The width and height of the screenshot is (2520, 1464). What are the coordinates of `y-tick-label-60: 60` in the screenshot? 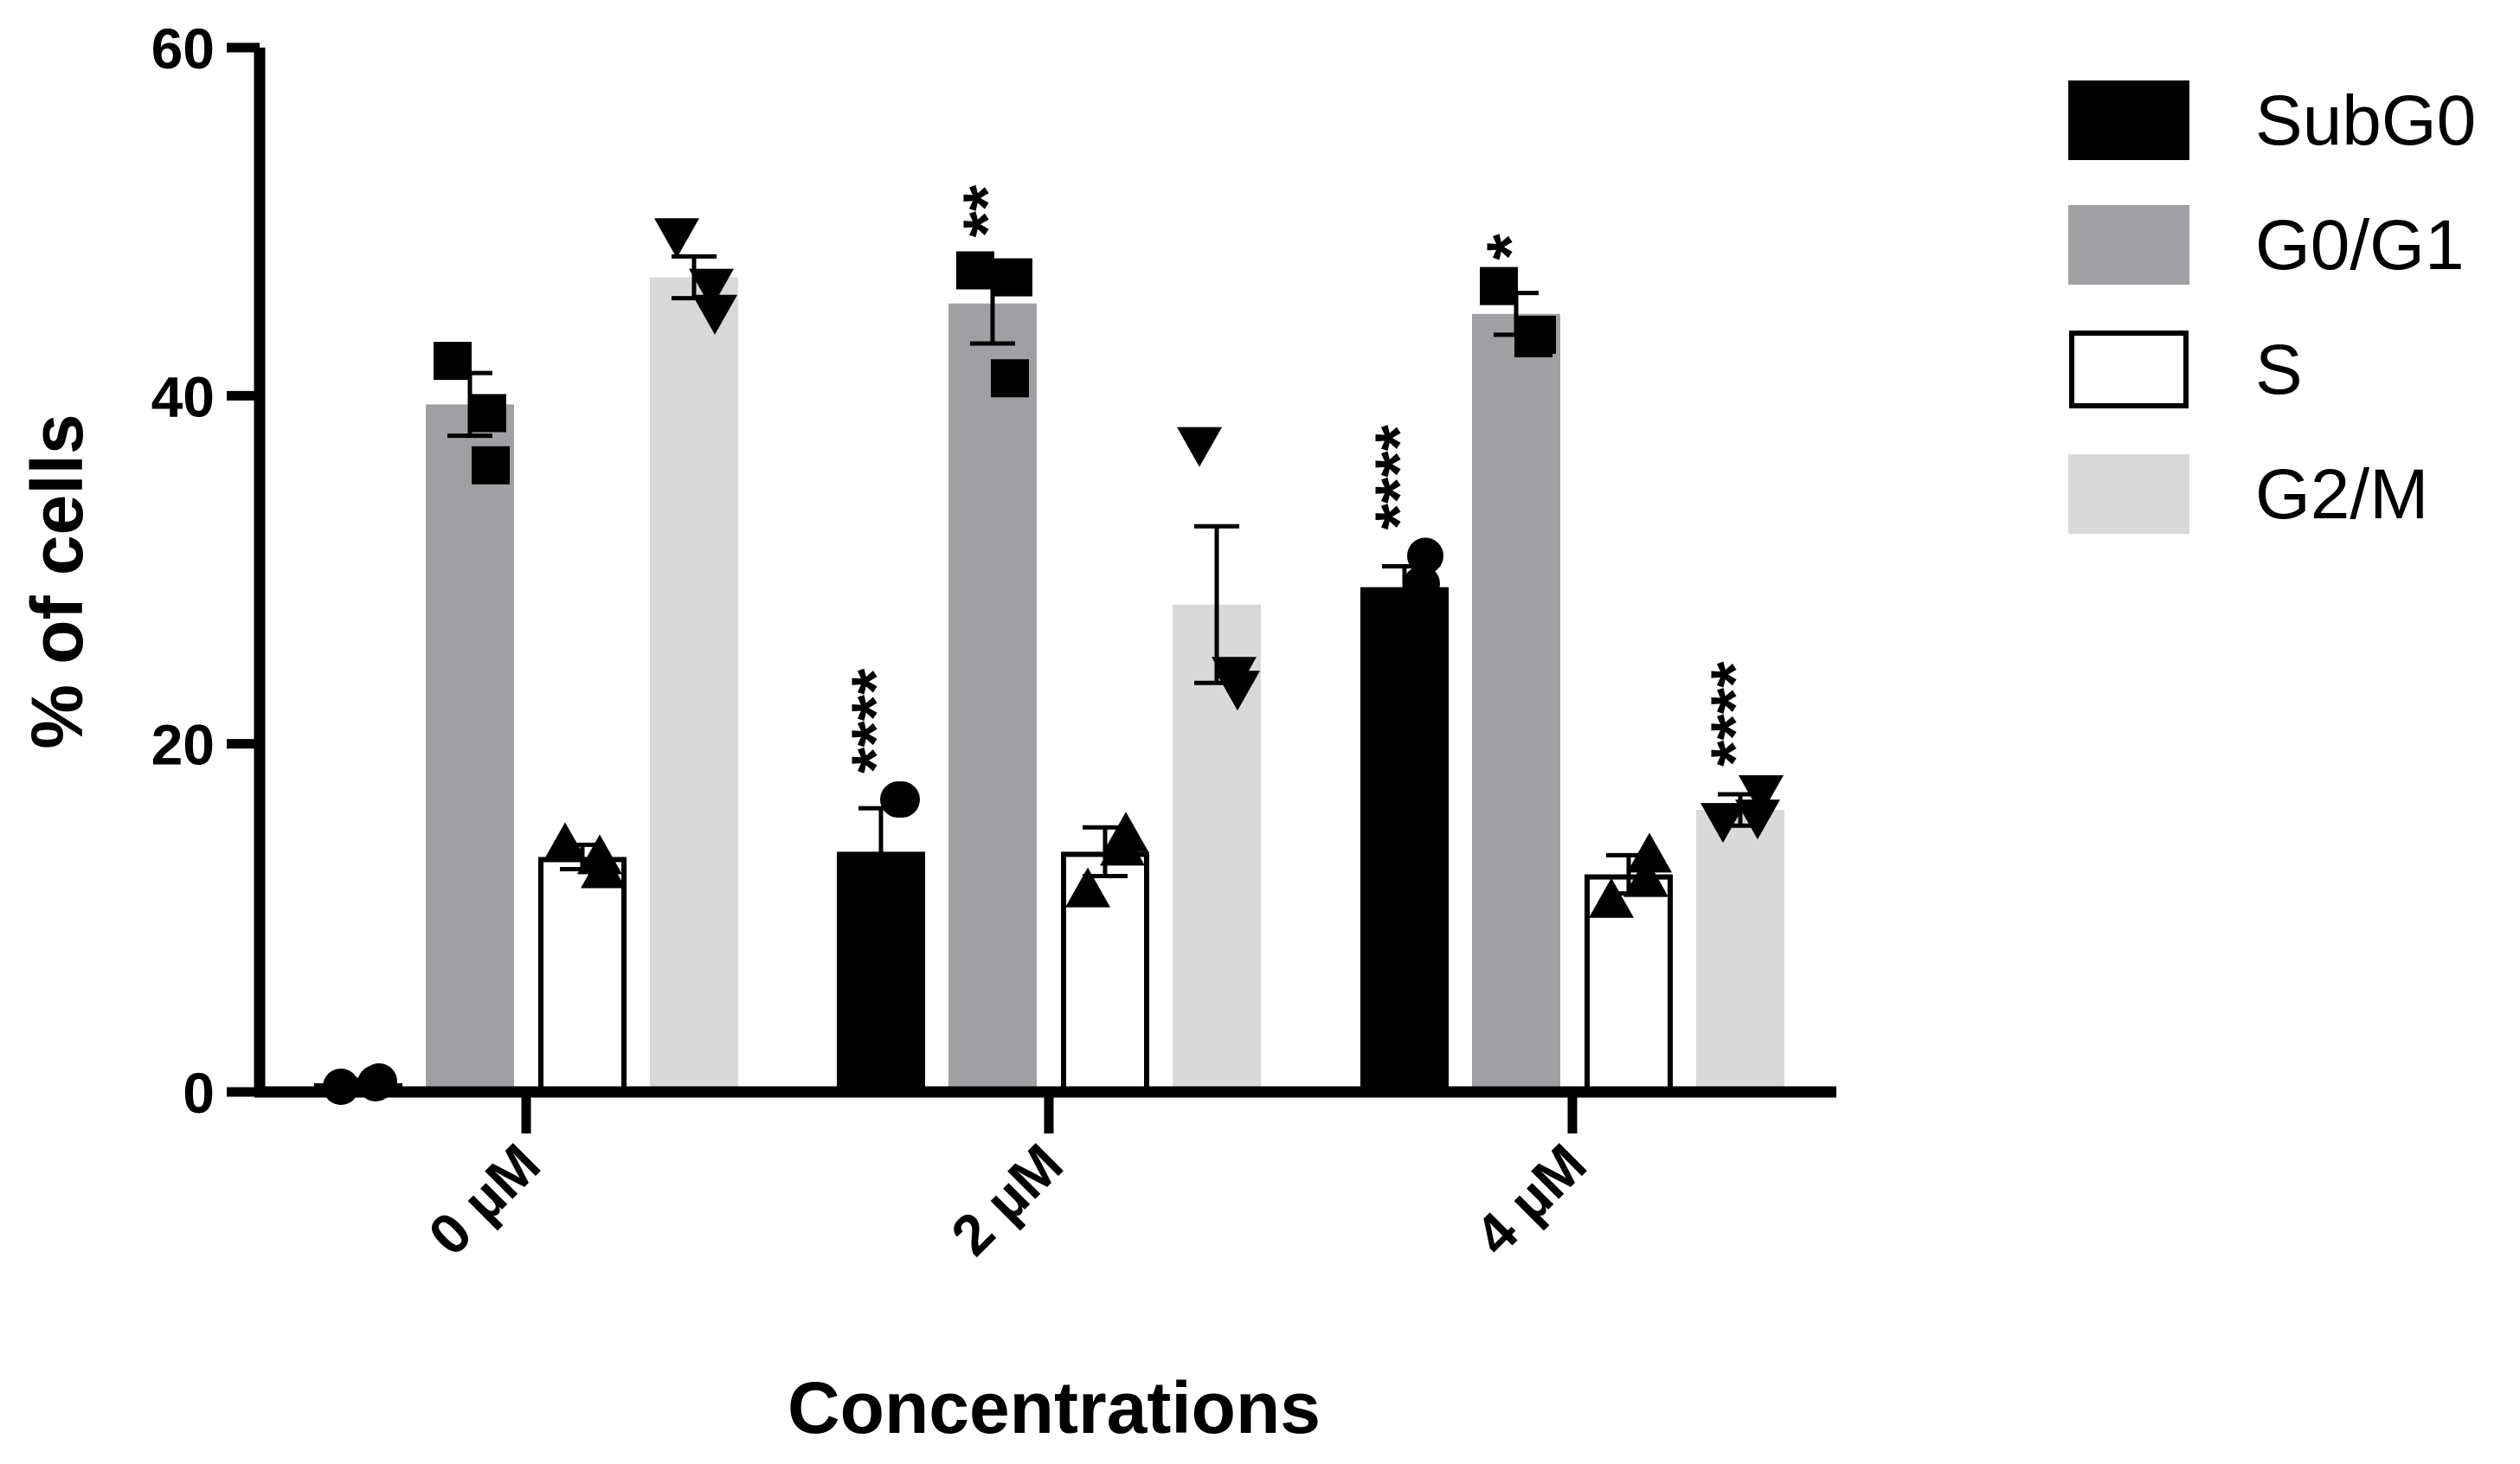 It's located at (183, 48).